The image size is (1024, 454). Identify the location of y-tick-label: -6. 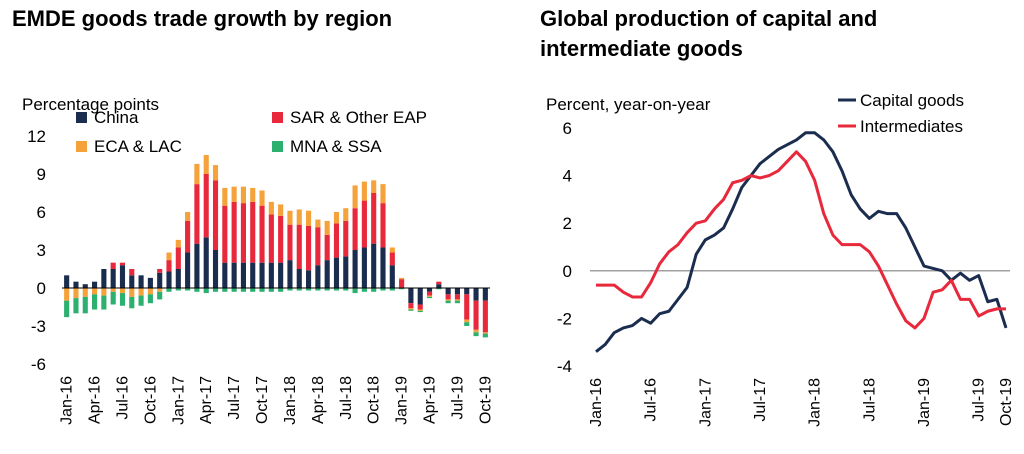
(38, 364).